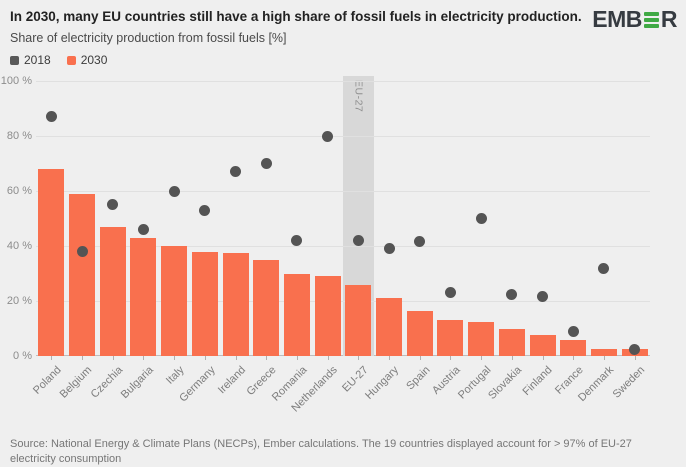 The height and width of the screenshot is (467, 686). Describe the element at coordinates (629, 382) in the screenshot. I see `x-axis-tick-label: Sweden` at that location.